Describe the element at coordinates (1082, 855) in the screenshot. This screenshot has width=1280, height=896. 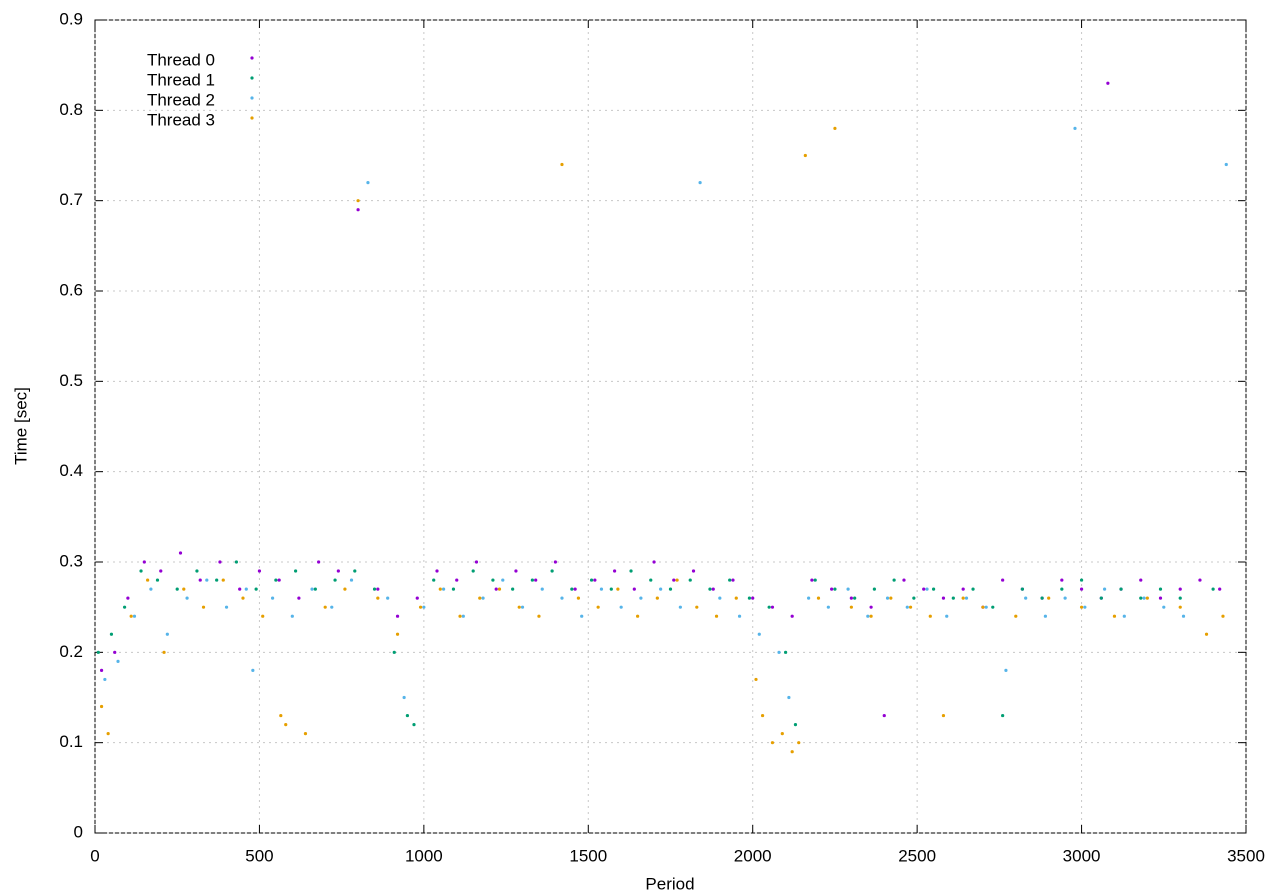
I see `x-tick-label: 3000` at that location.